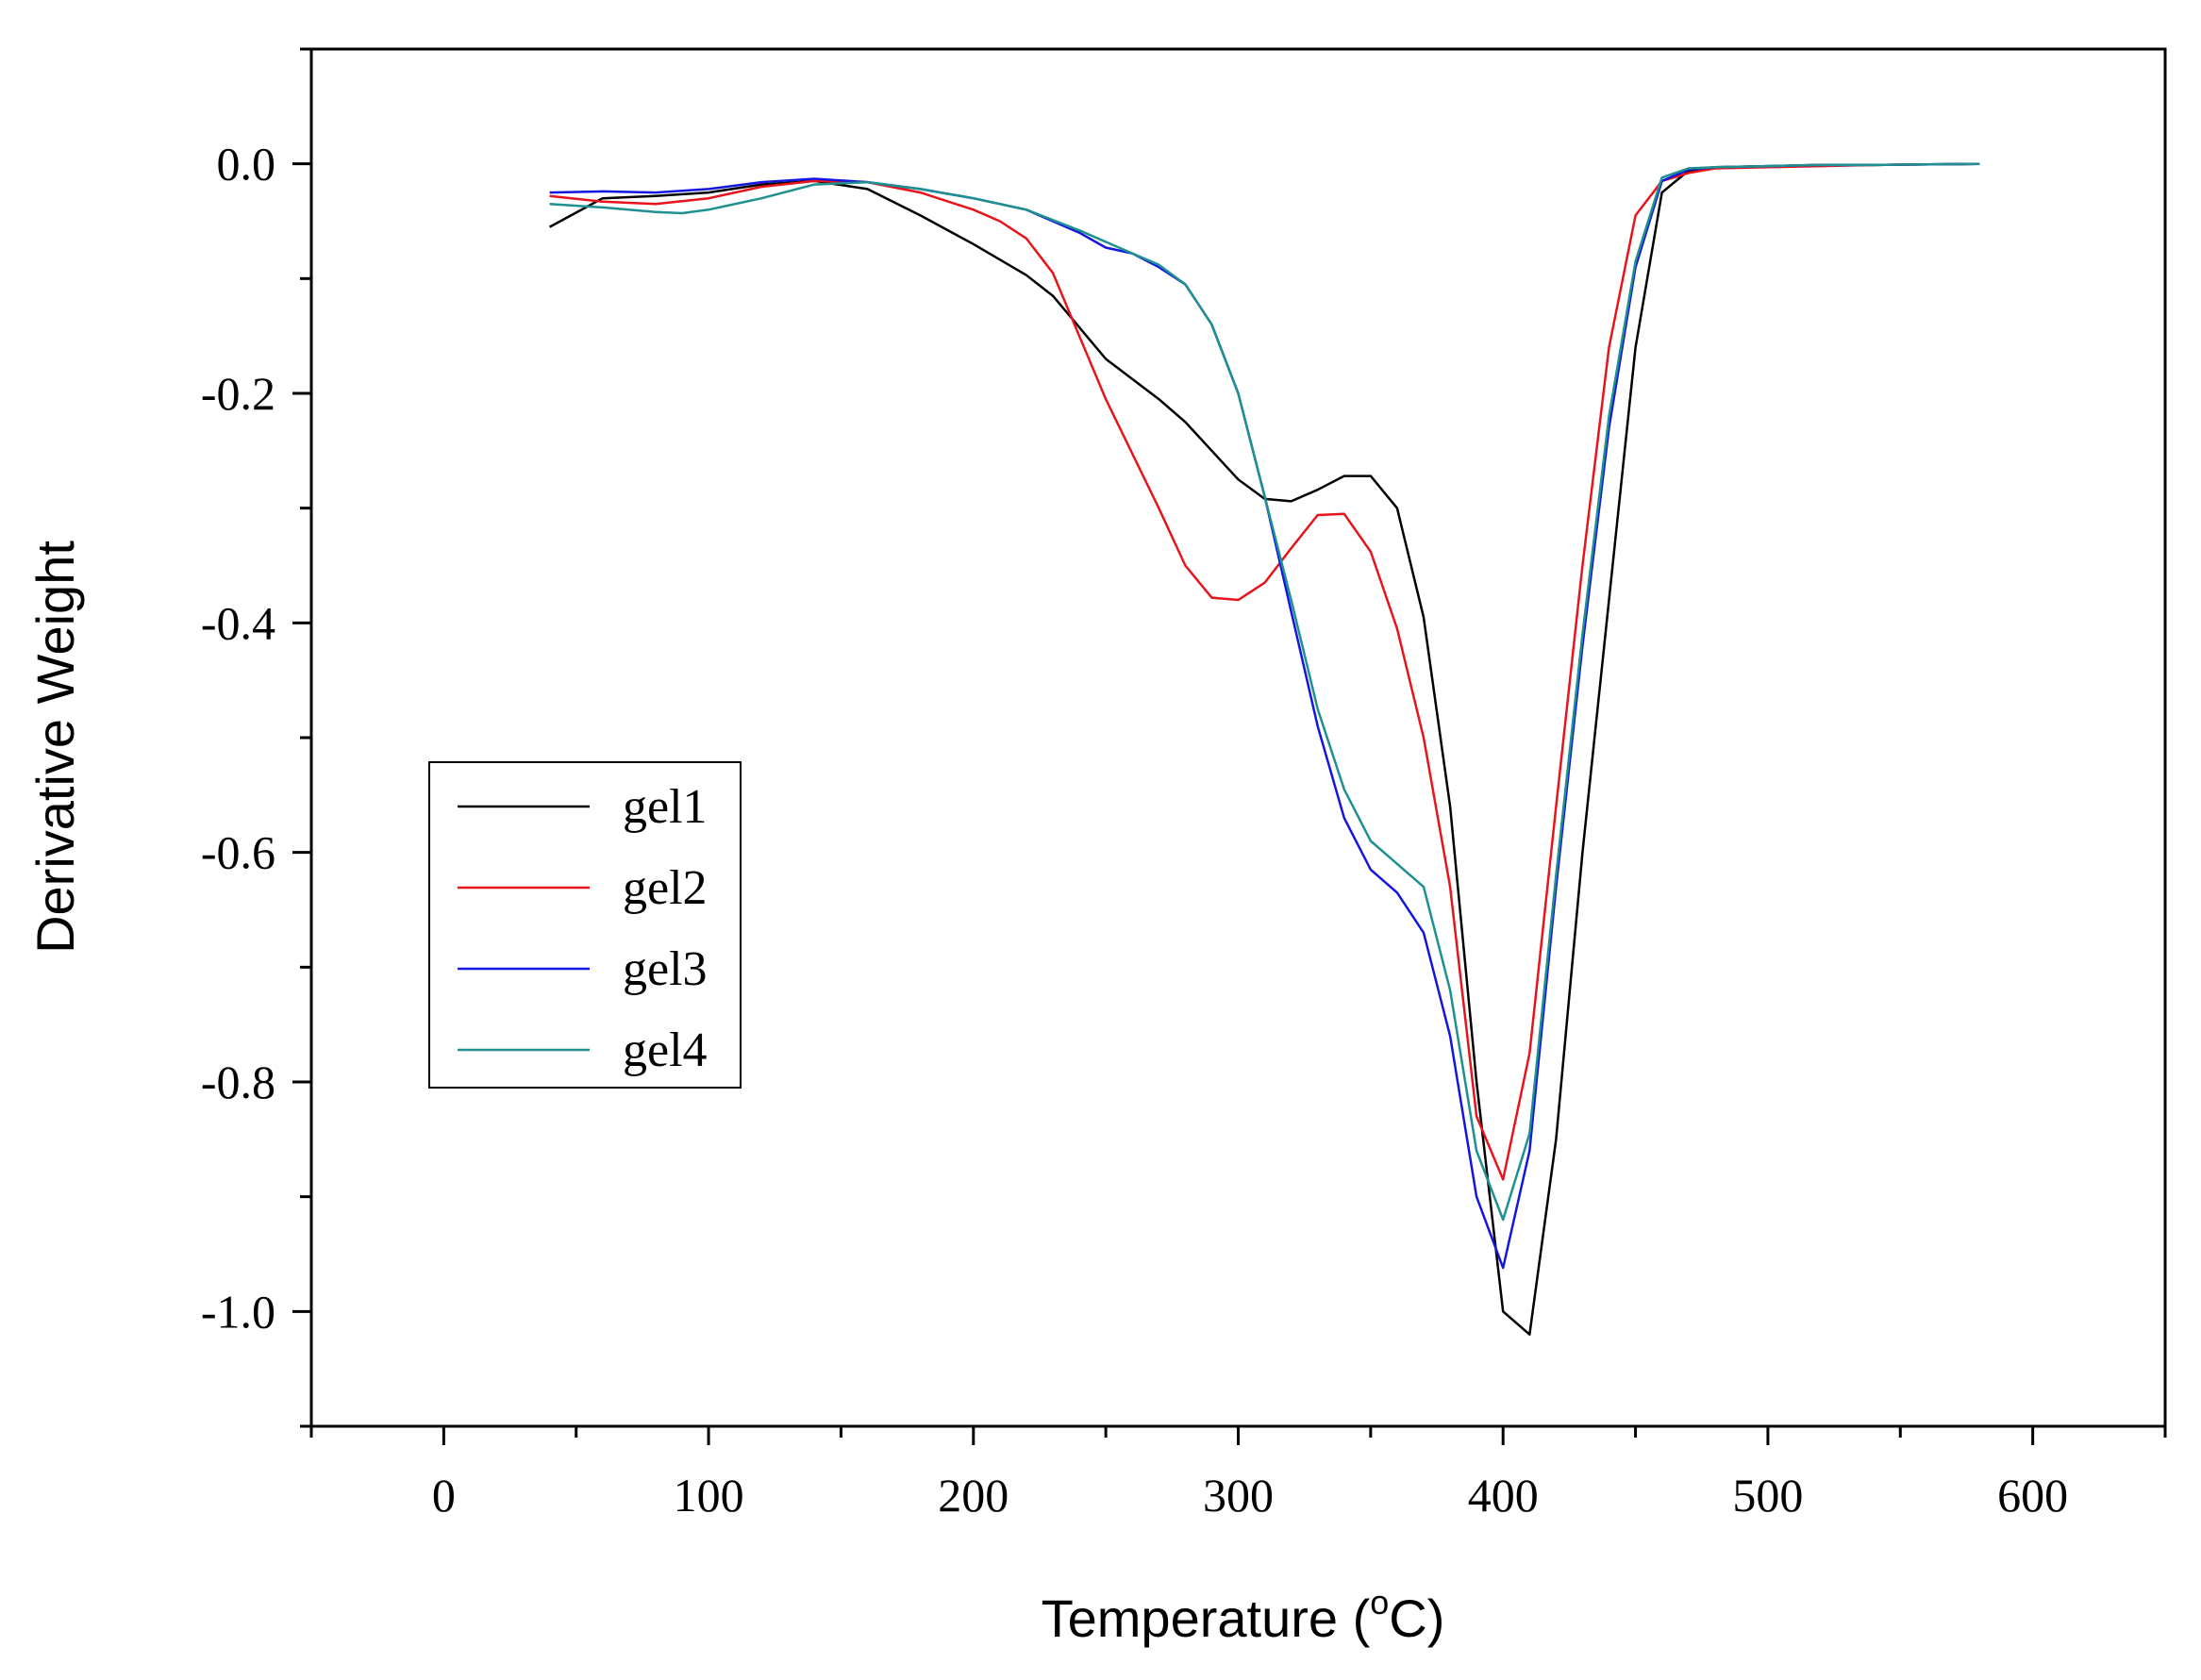  I want to click on x-axis-title-main: Temperature (, so click(1207, 1618).